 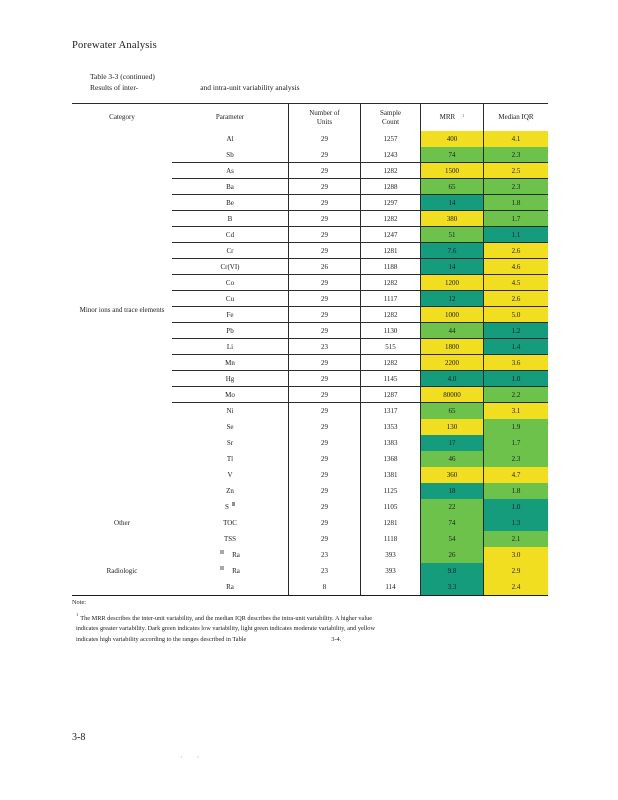 I want to click on table-title-line2-pre: Results of inter-, so click(x=114, y=87).